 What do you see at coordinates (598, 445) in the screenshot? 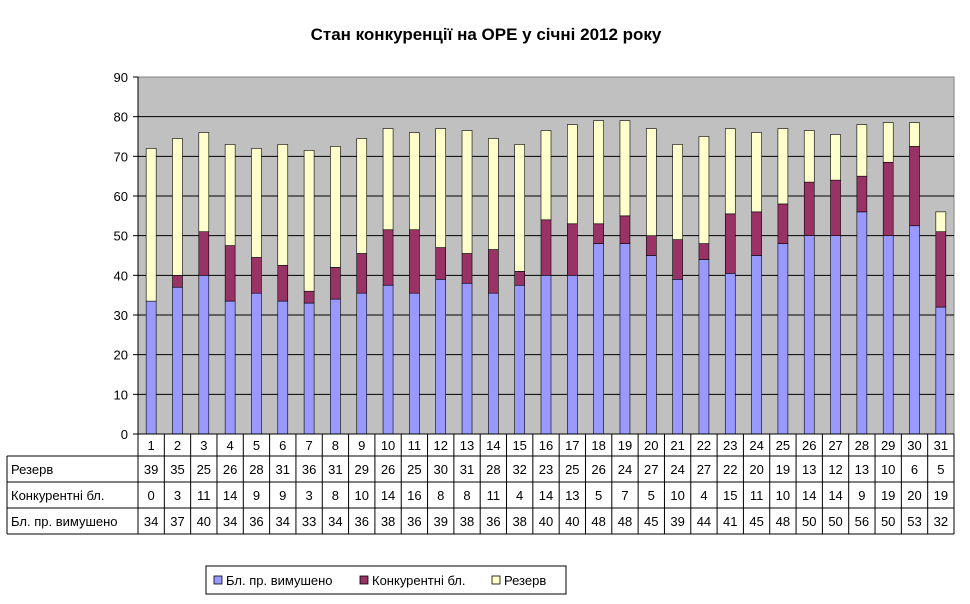
I see `x-tick-label: 18` at bounding box center [598, 445].